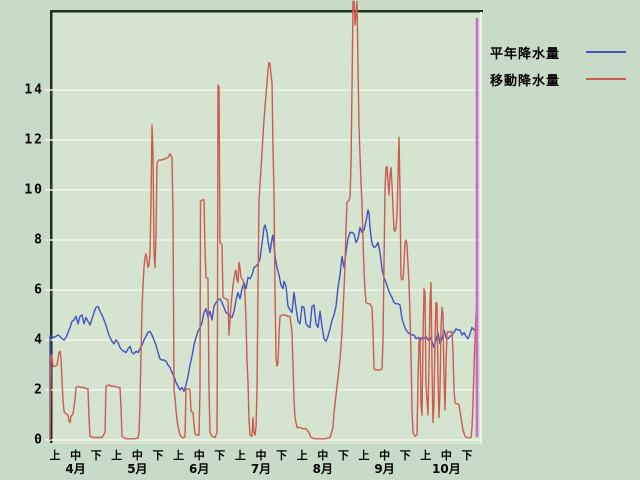  I want to click on month-label-10月: 10月, so click(446, 469).